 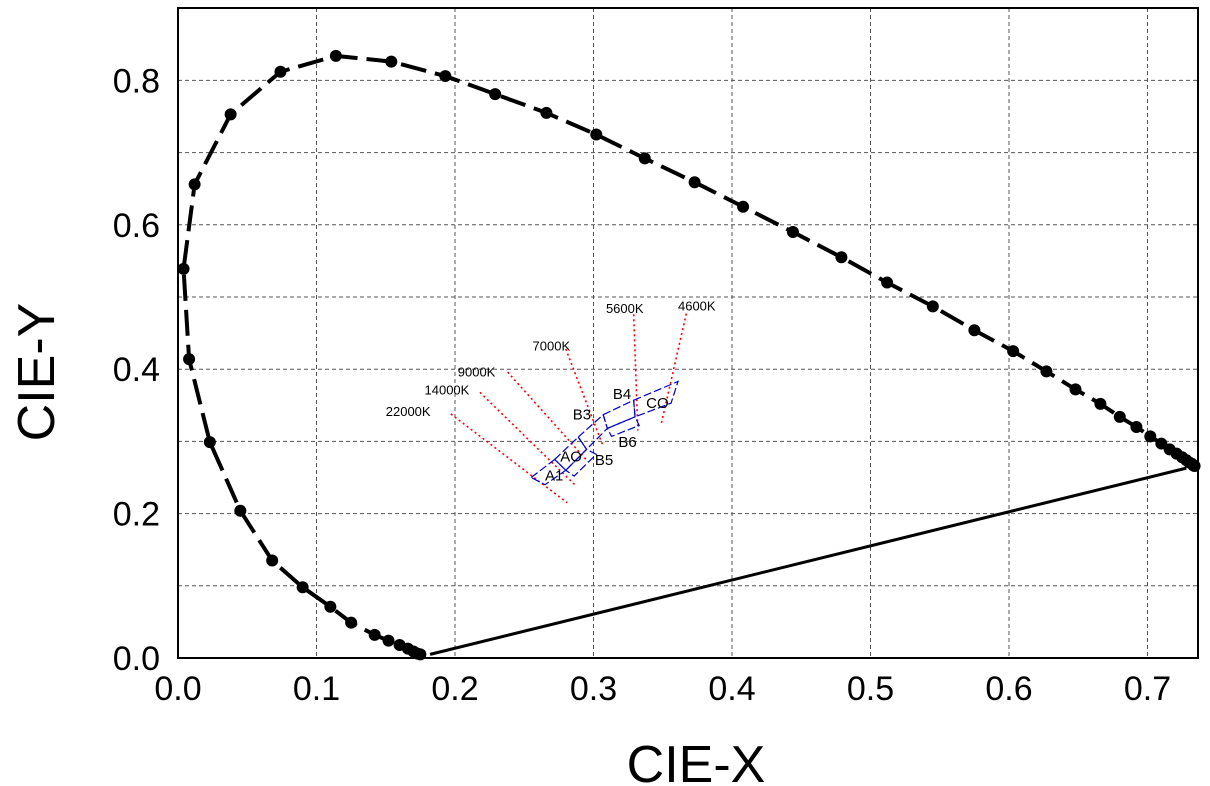 I want to click on y-axis-title: CIE-Y, so click(x=37, y=372).